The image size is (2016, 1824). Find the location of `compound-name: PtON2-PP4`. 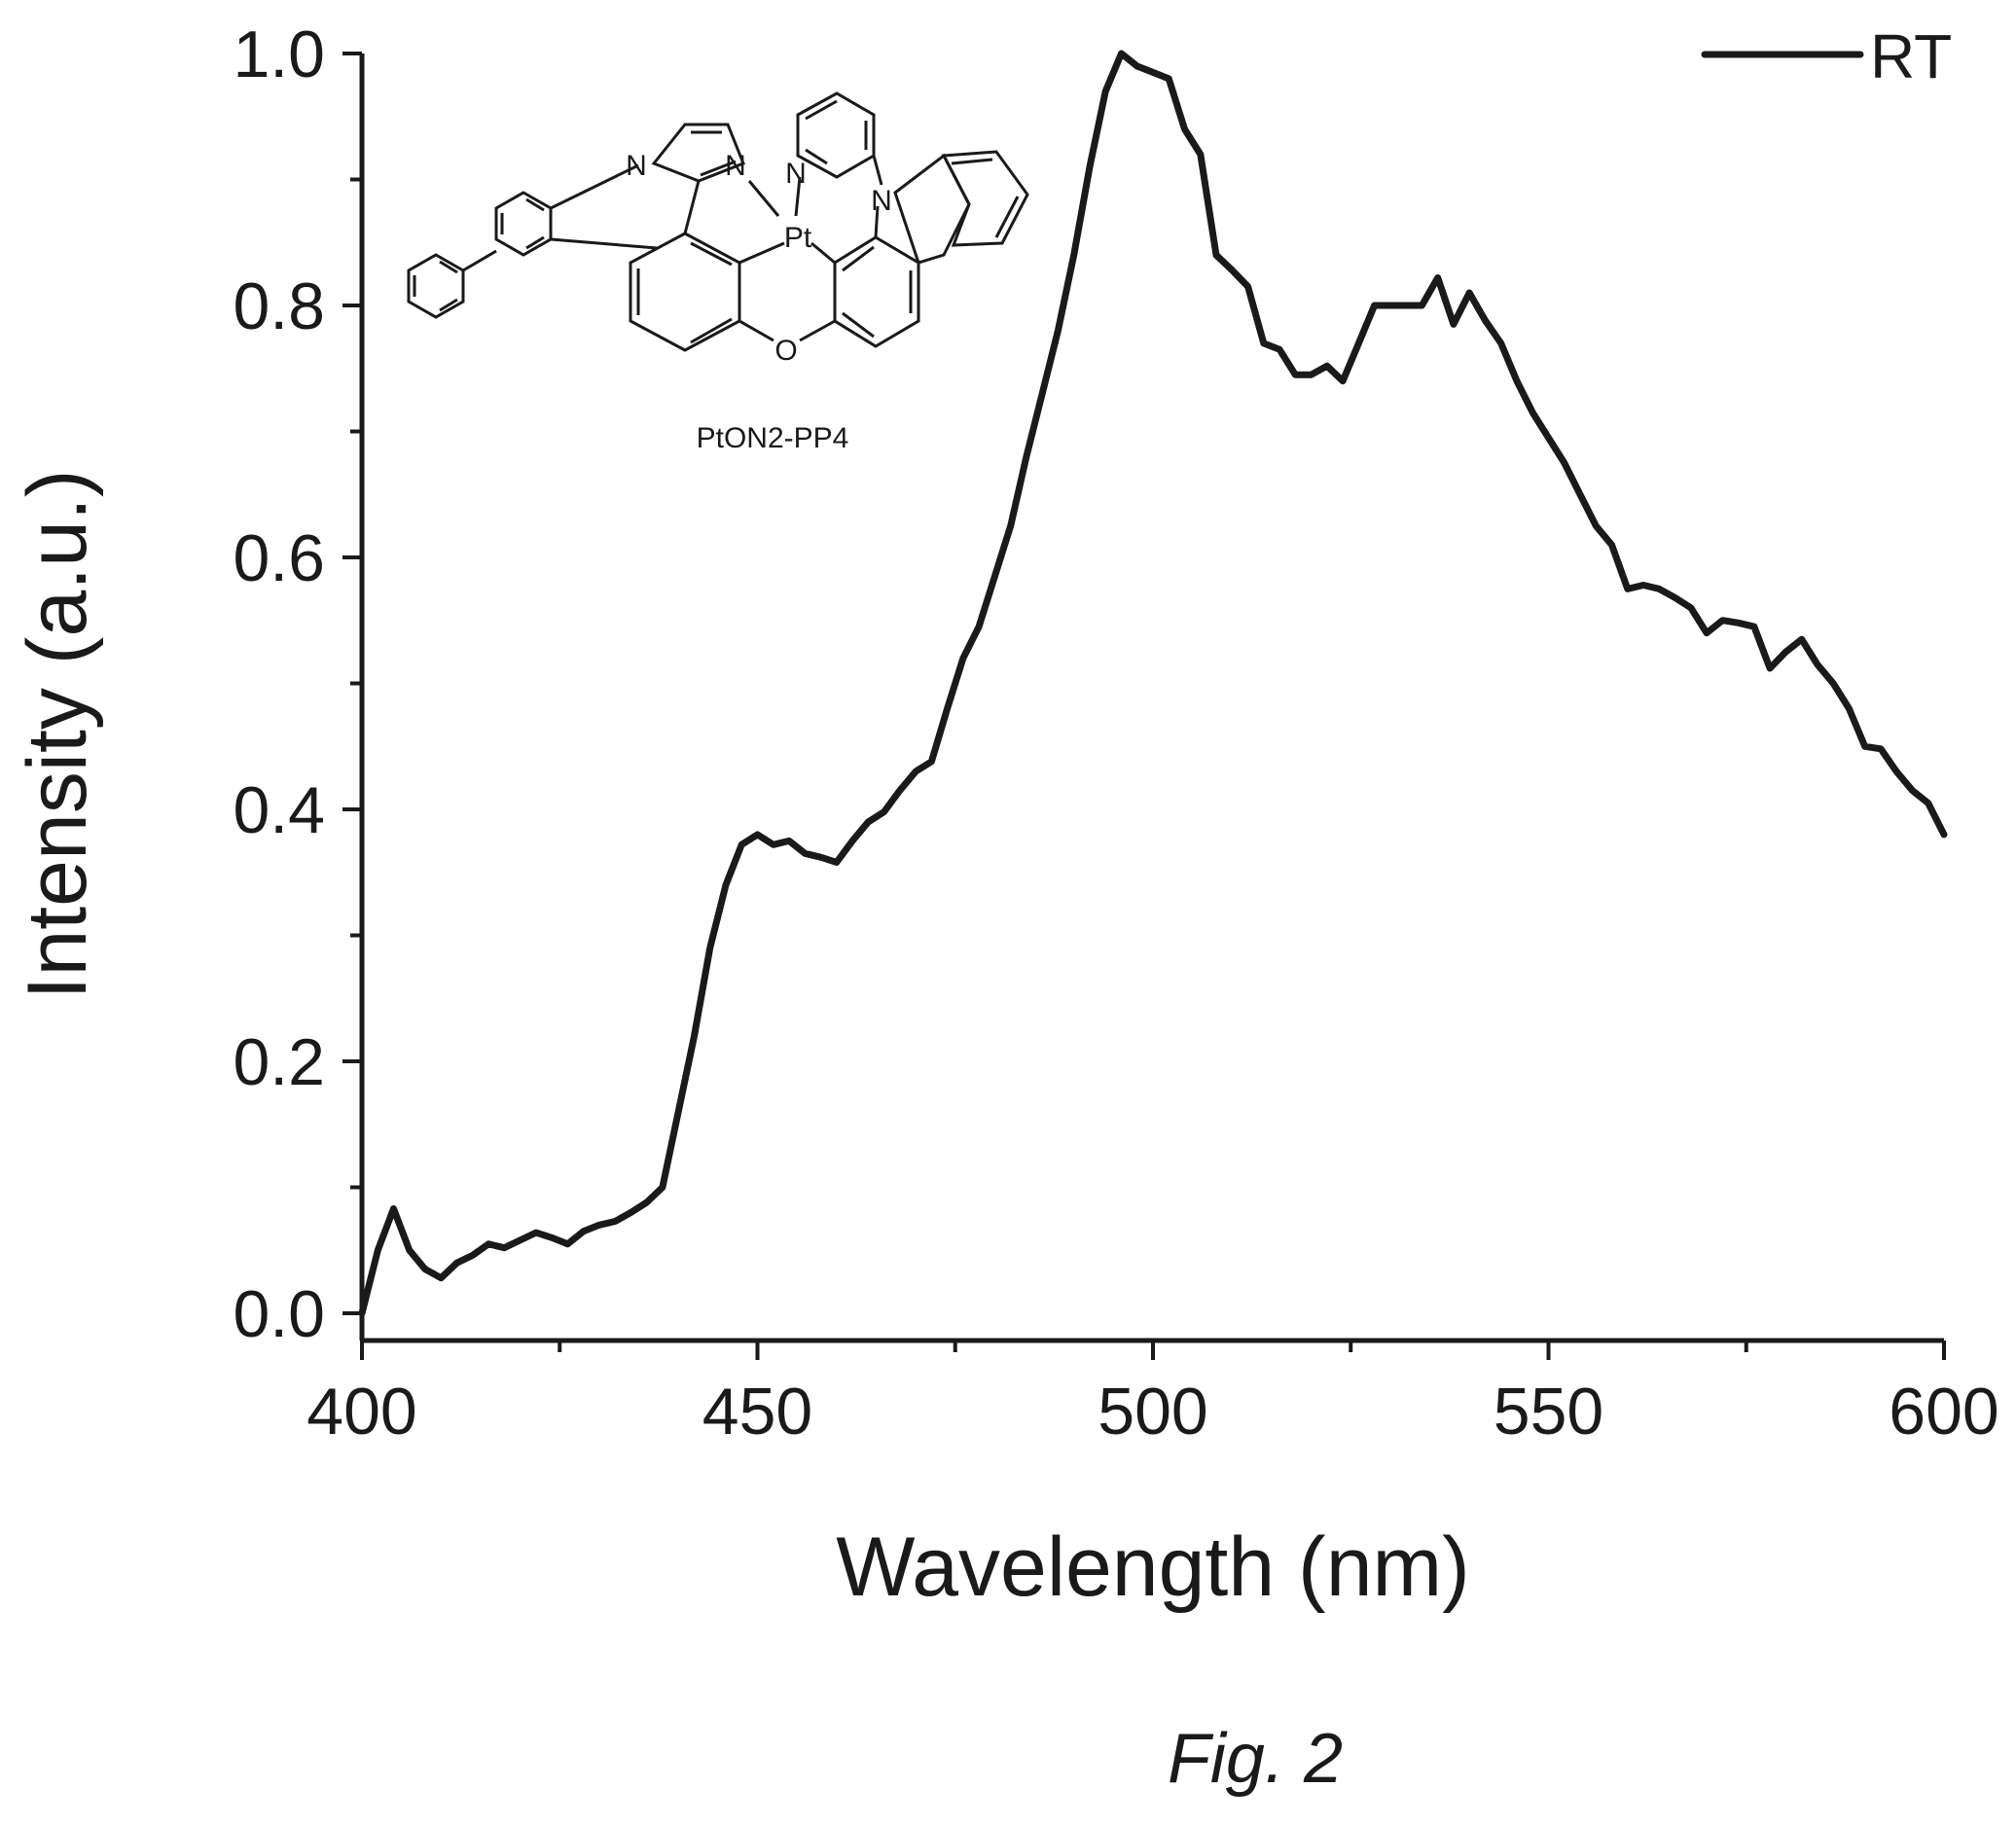

compound-name: PtON2-PP4 is located at coordinates (773, 438).